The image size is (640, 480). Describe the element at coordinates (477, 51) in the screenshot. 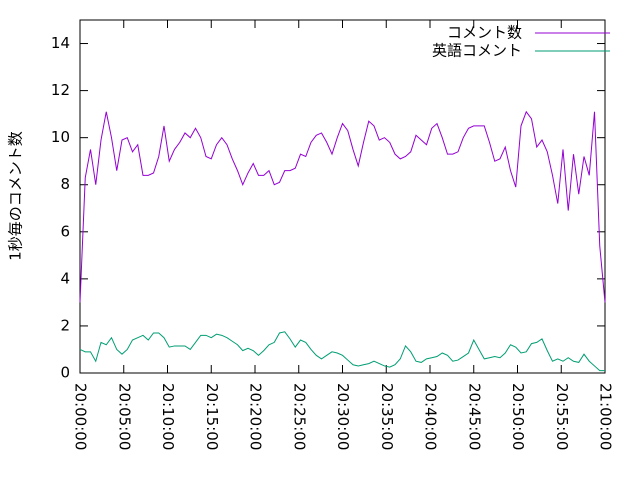

I see `legend-label: 英語コメント` at that location.